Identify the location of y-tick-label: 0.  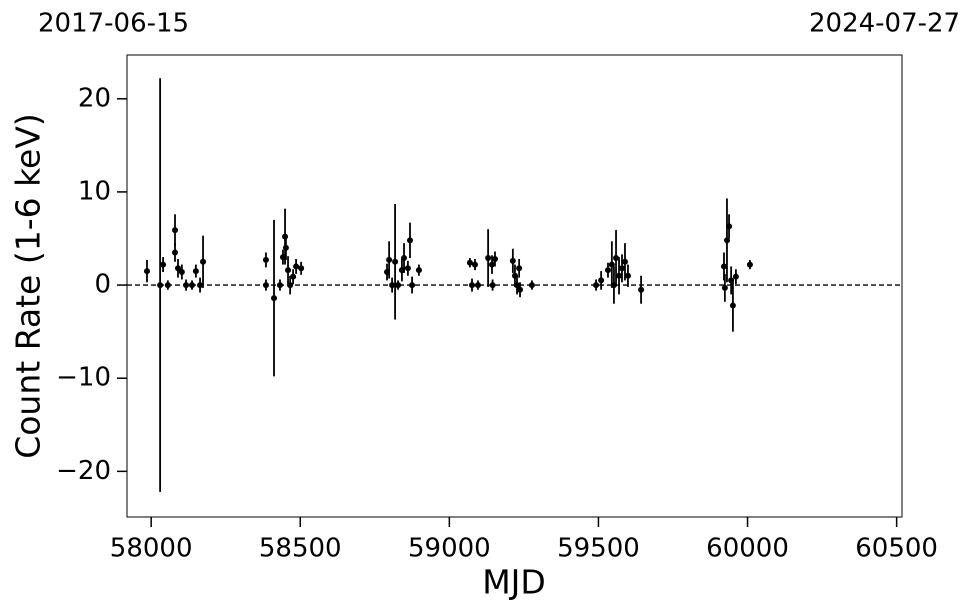
(102, 285).